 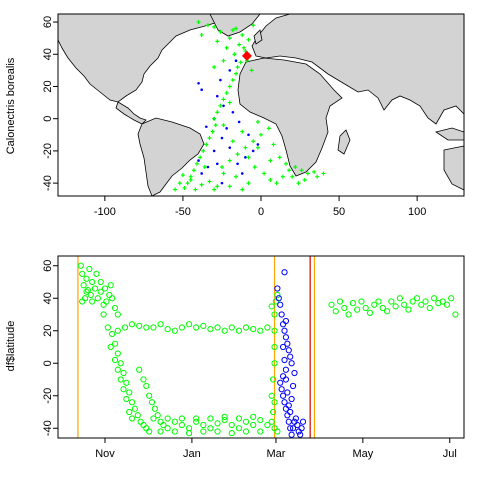 I want to click on map-x-tick-label: 50, so click(x=339, y=212).